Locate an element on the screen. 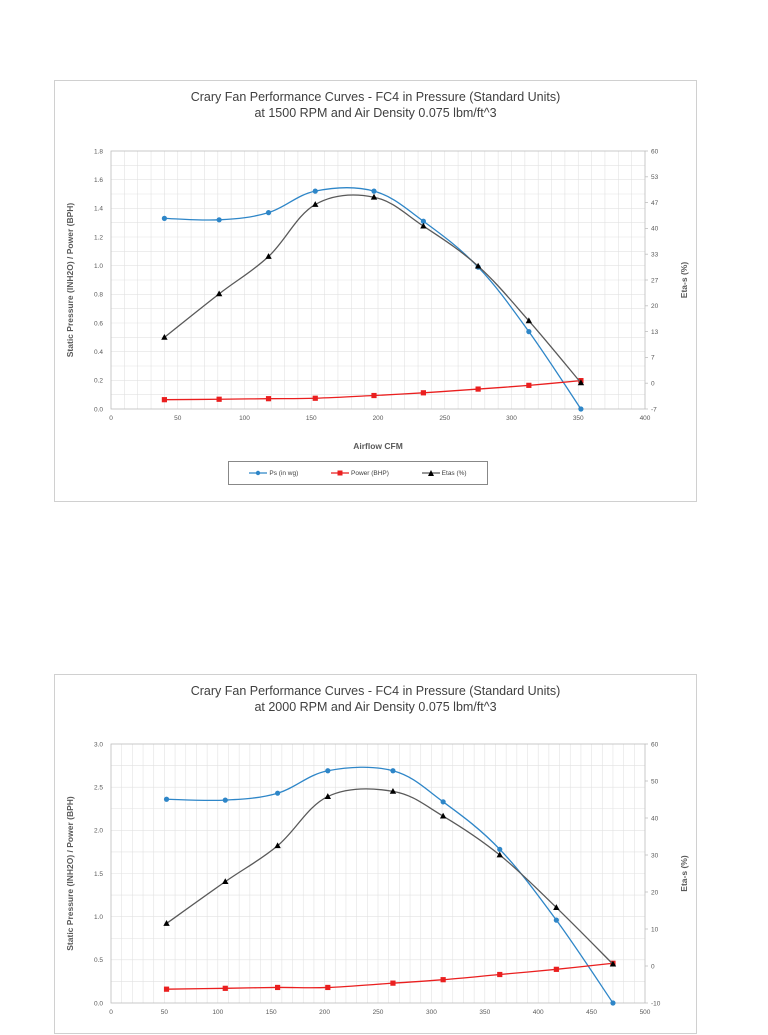  y-tick-label: 0.6 is located at coordinates (98, 323).